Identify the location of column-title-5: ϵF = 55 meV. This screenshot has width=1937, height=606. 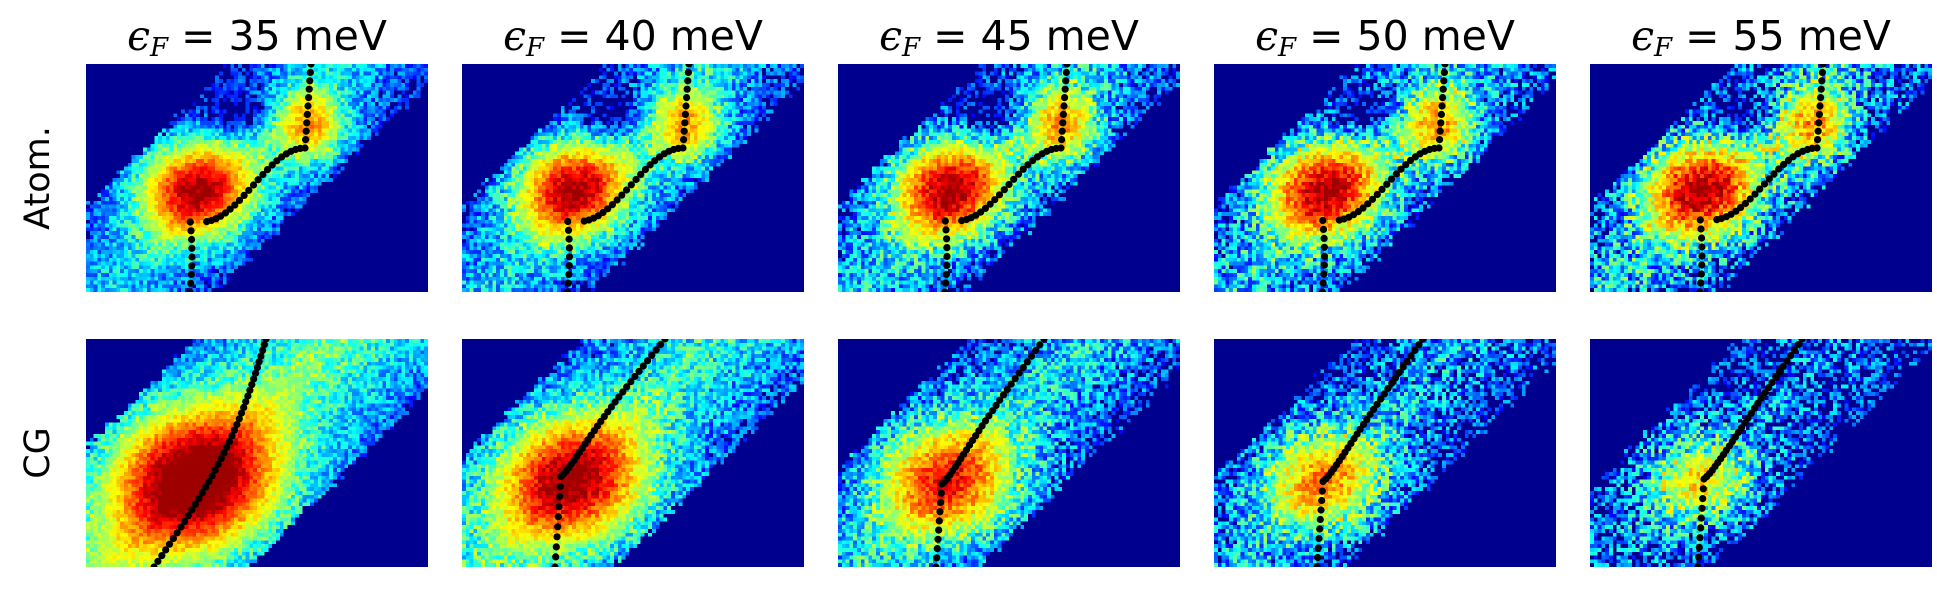
(1761, 36).